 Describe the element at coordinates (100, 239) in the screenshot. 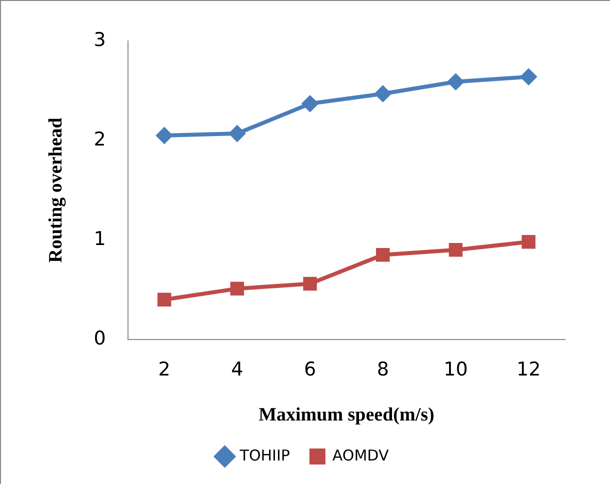

I see `y-tick-label: 1` at that location.